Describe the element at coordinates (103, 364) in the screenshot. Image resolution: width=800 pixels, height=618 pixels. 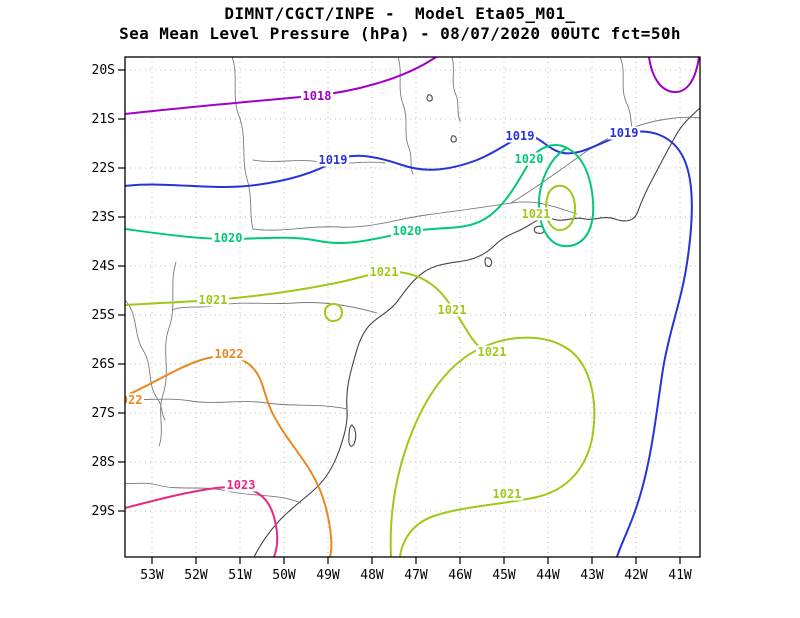
I see `lat-tick-label: 26S` at that location.